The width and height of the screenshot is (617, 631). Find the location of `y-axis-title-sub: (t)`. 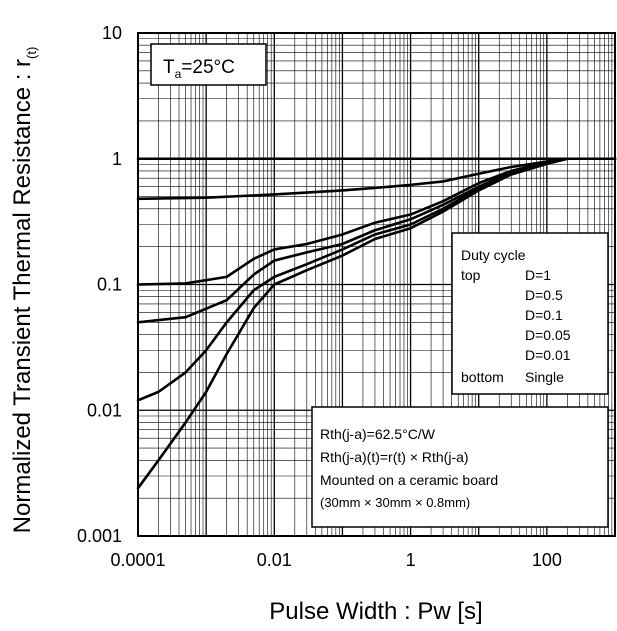

y-axis-title-sub: (t) is located at coordinates (31, 53).